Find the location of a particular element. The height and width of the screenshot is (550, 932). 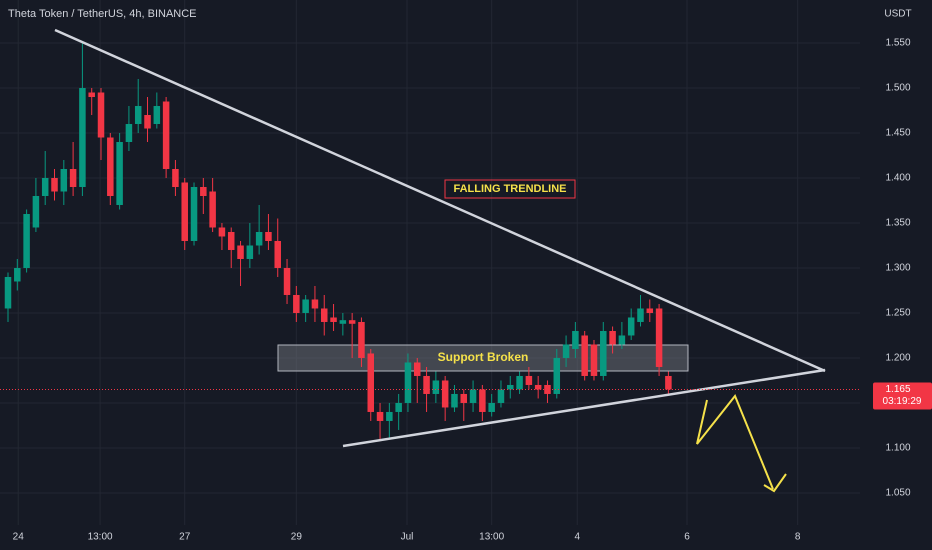

y-tick-label: 1.400 is located at coordinates (897, 178).